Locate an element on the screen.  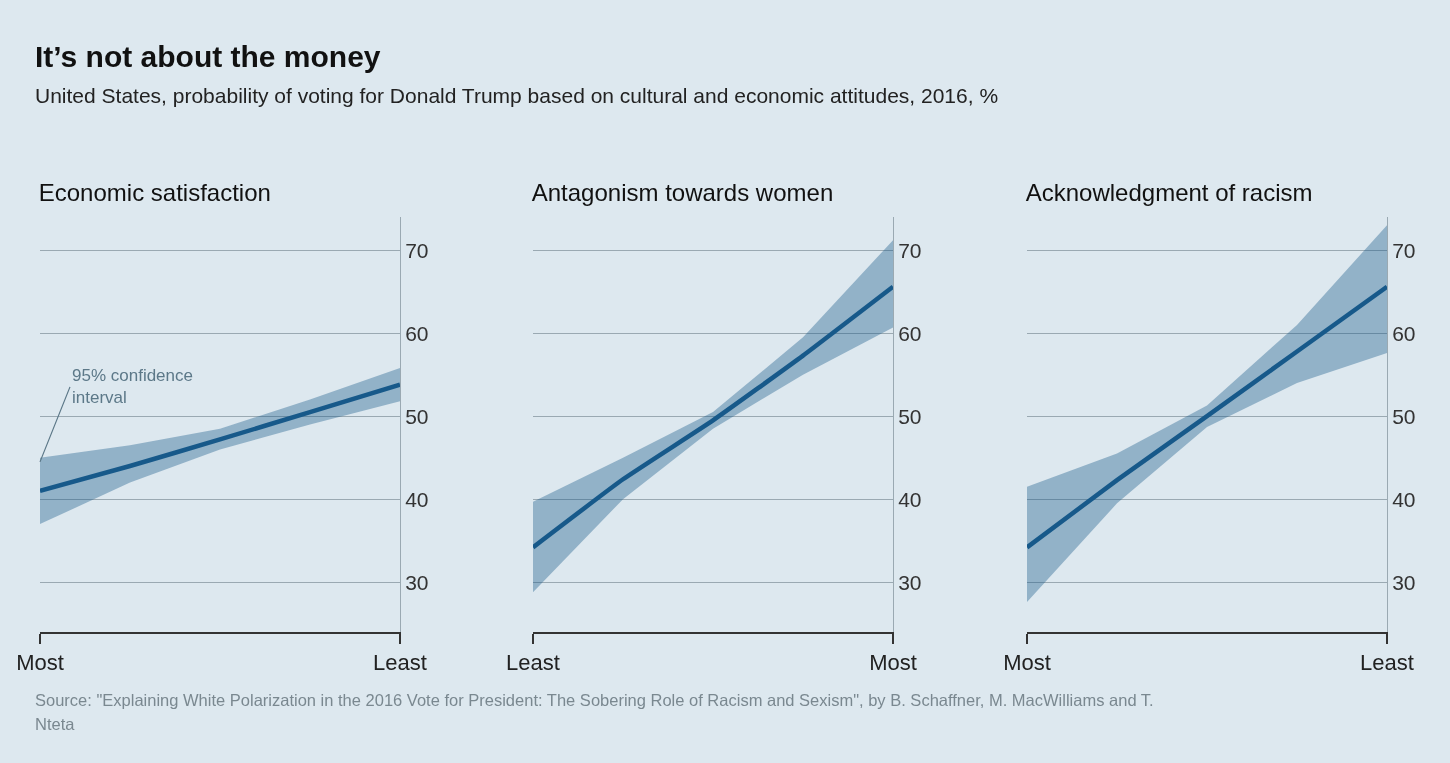
text: It’s not about the money is located at coordinates (208, 57).